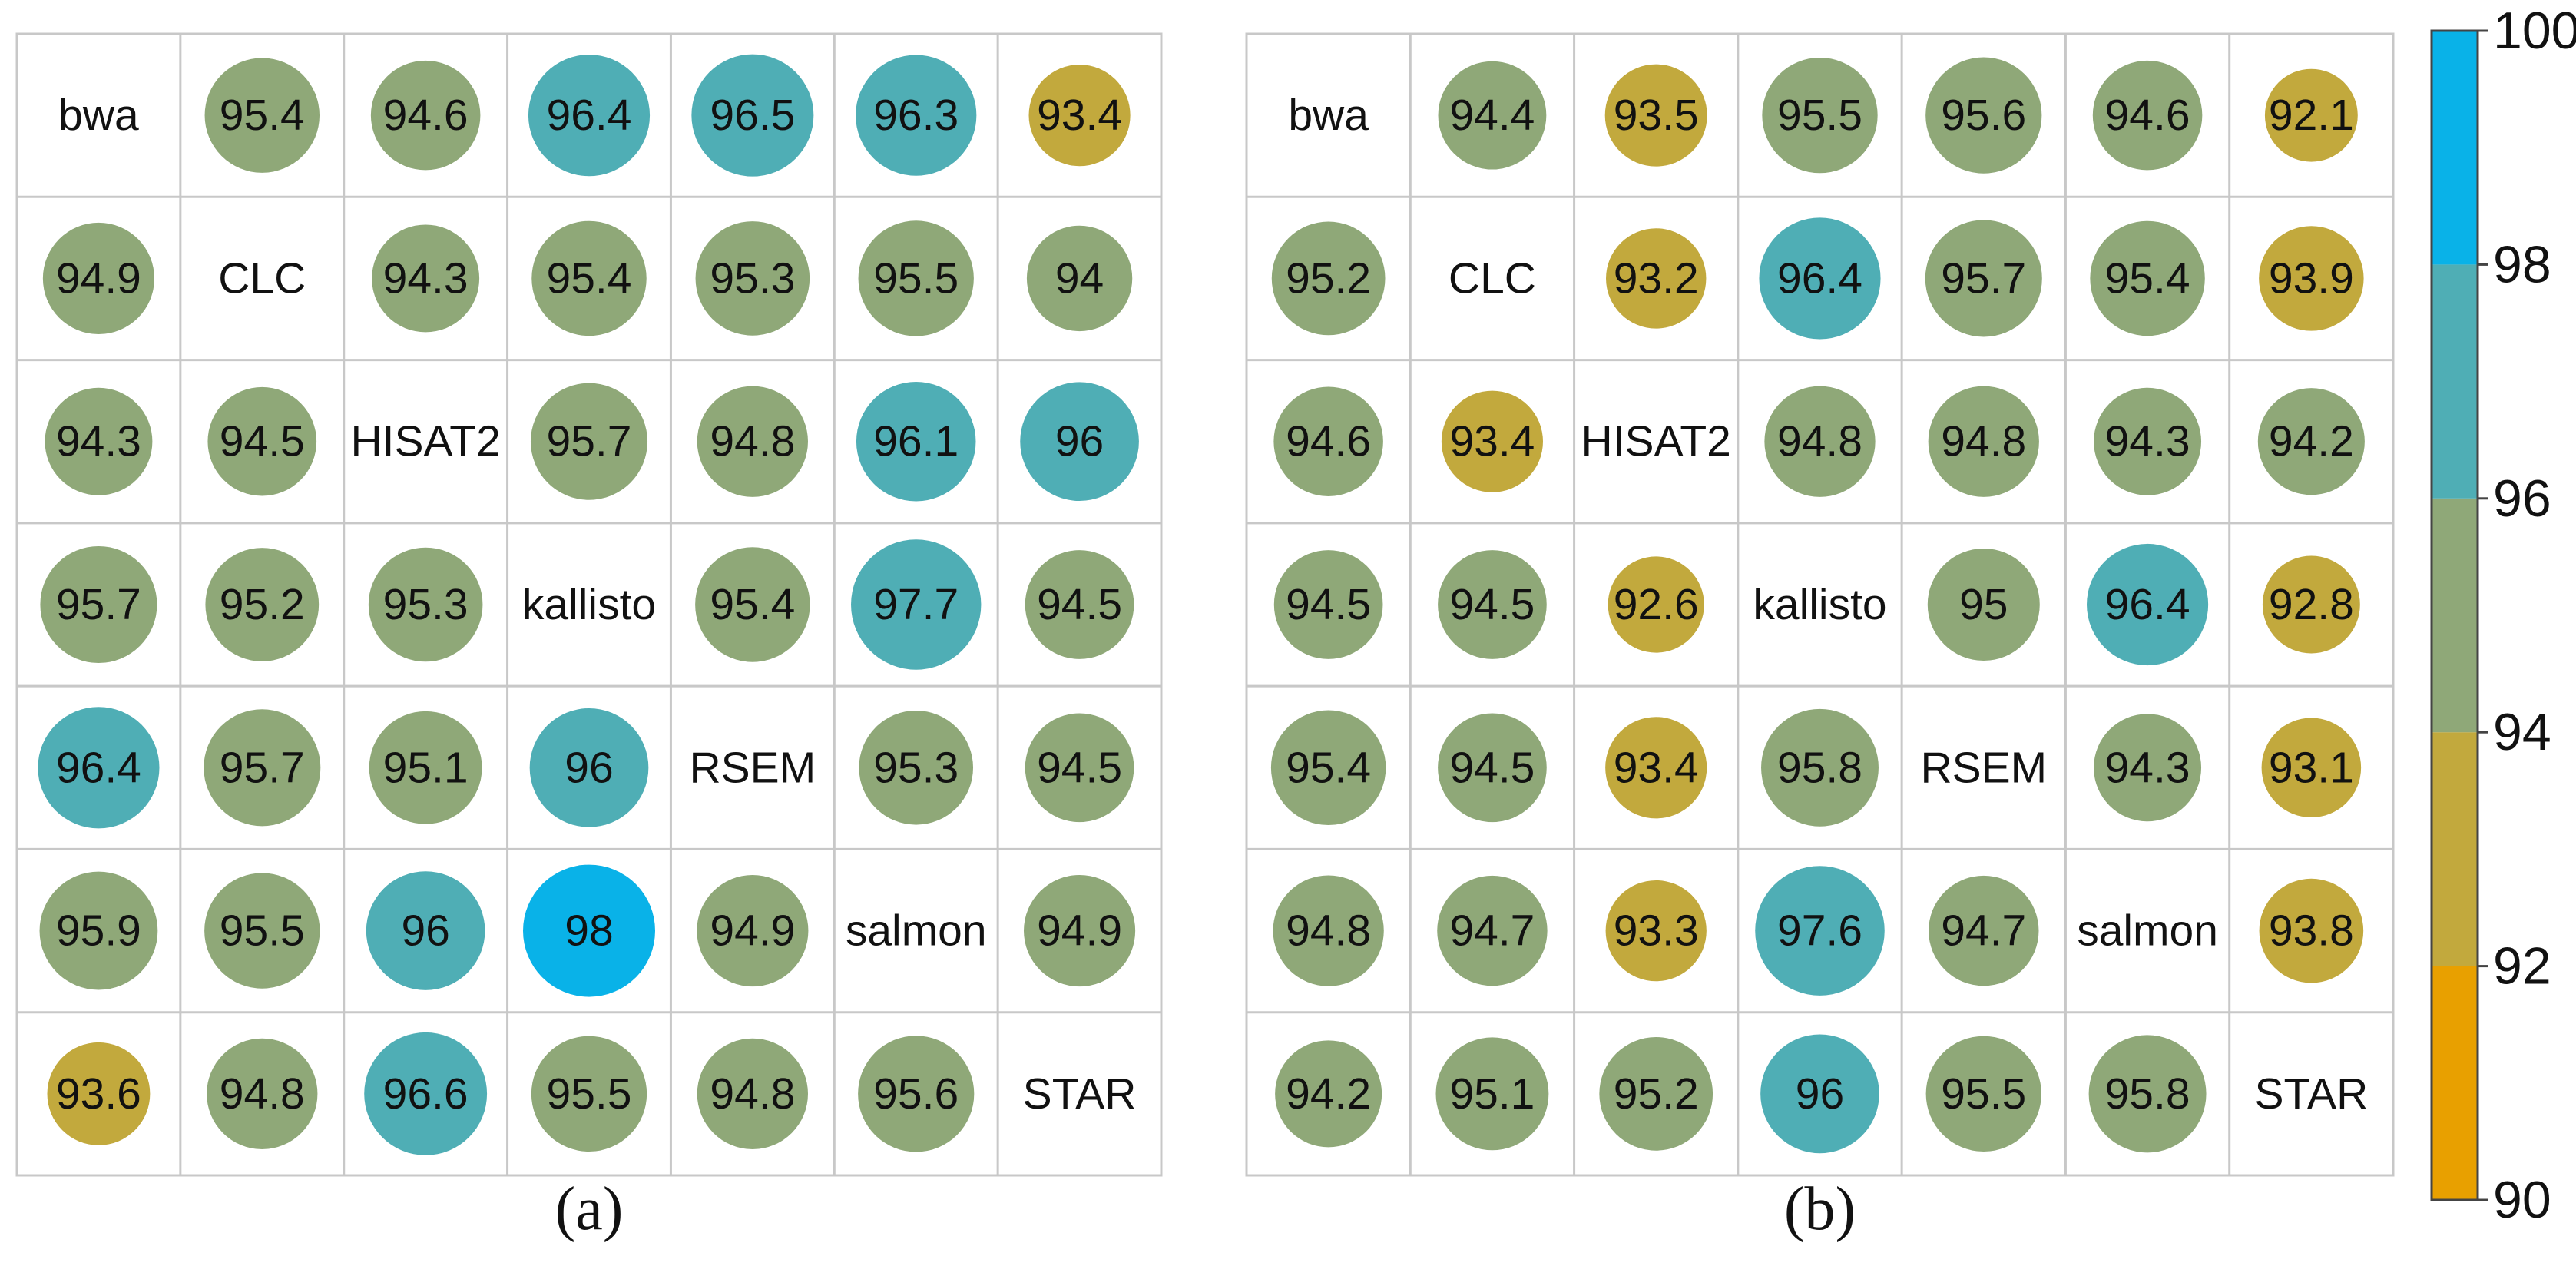 Image resolution: width=2576 pixels, height=1276 pixels. Describe the element at coordinates (917, 931) in the screenshot. I see `diagonal-label-salmon: salmon` at that location.